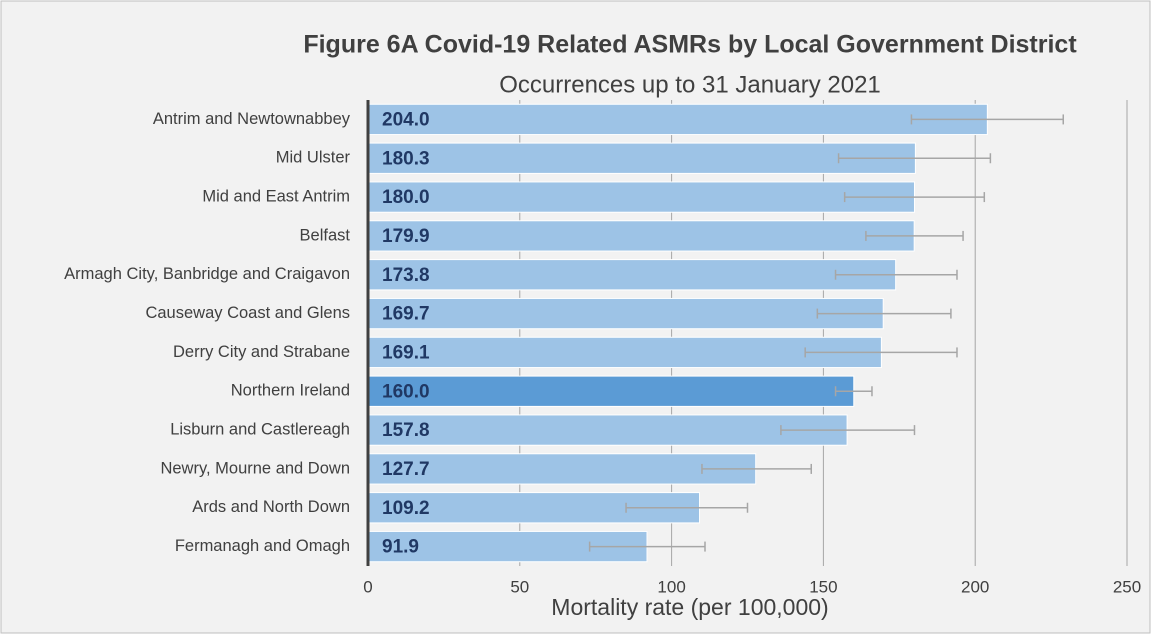 The image size is (1151, 634). What do you see at coordinates (247, 313) in the screenshot?
I see `y-tick-label: Causeway Coast and Glens` at bounding box center [247, 313].